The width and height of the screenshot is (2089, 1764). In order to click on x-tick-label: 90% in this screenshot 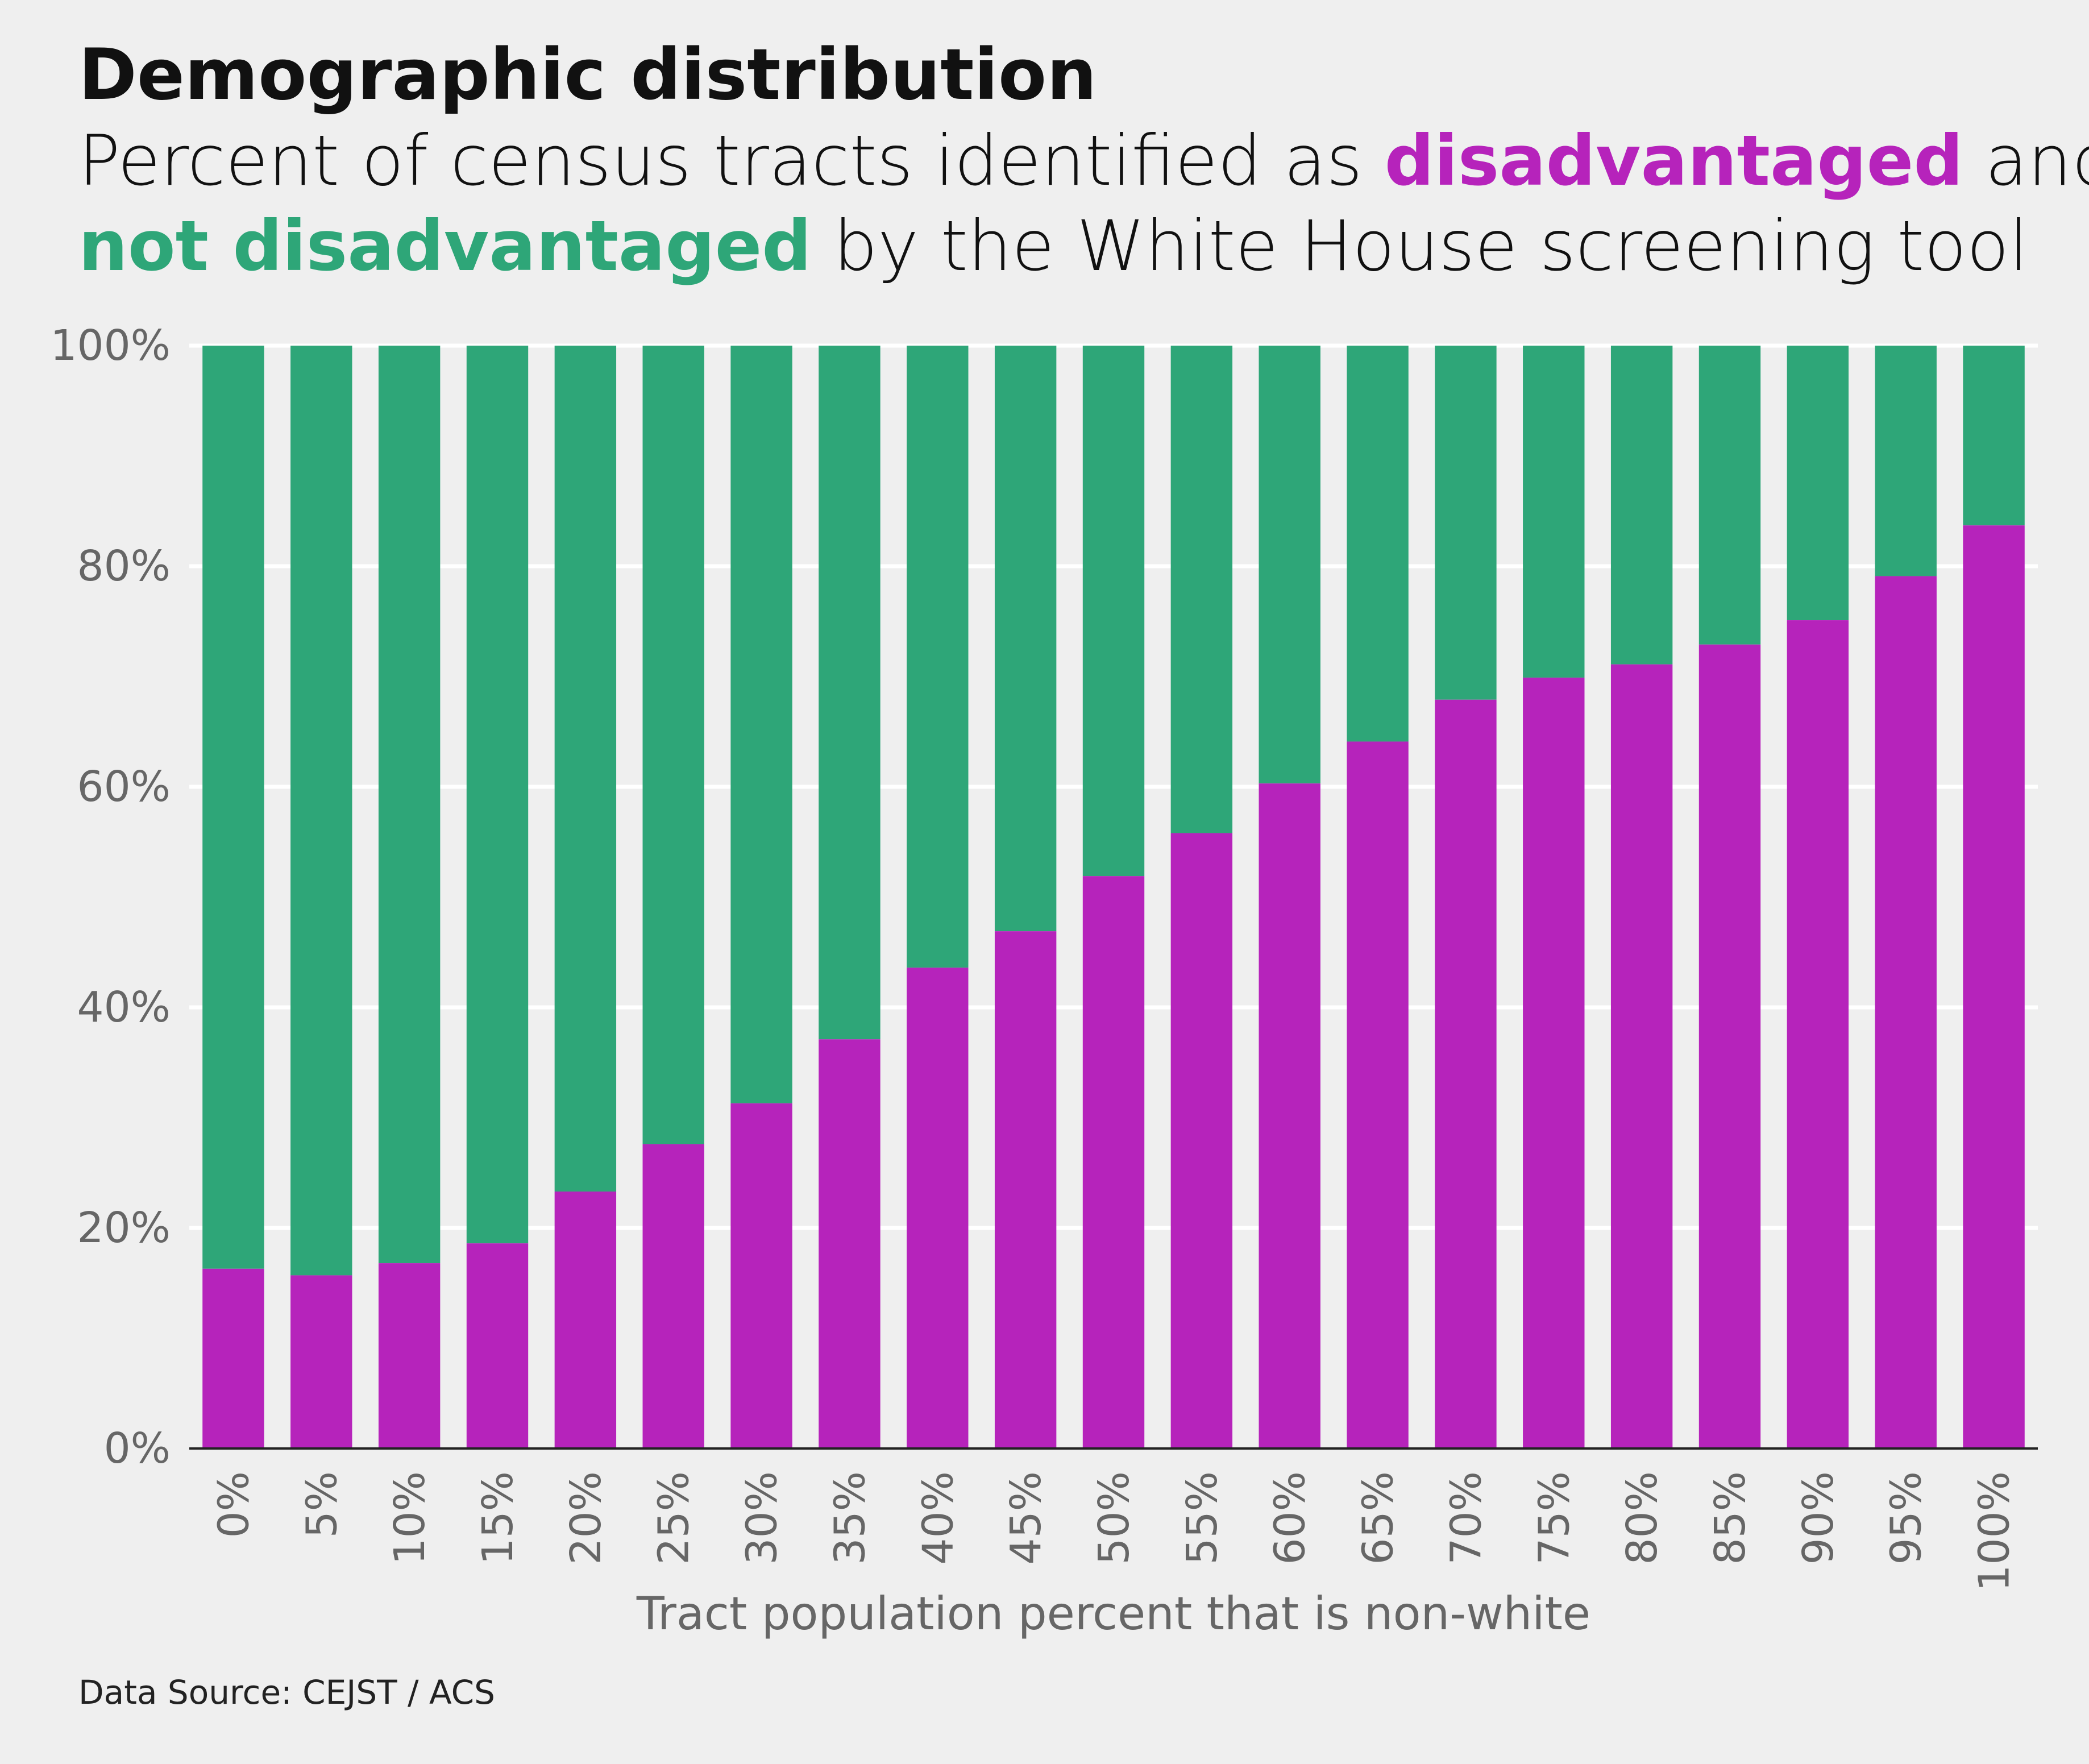, I will do `click(1818, 1517)`.